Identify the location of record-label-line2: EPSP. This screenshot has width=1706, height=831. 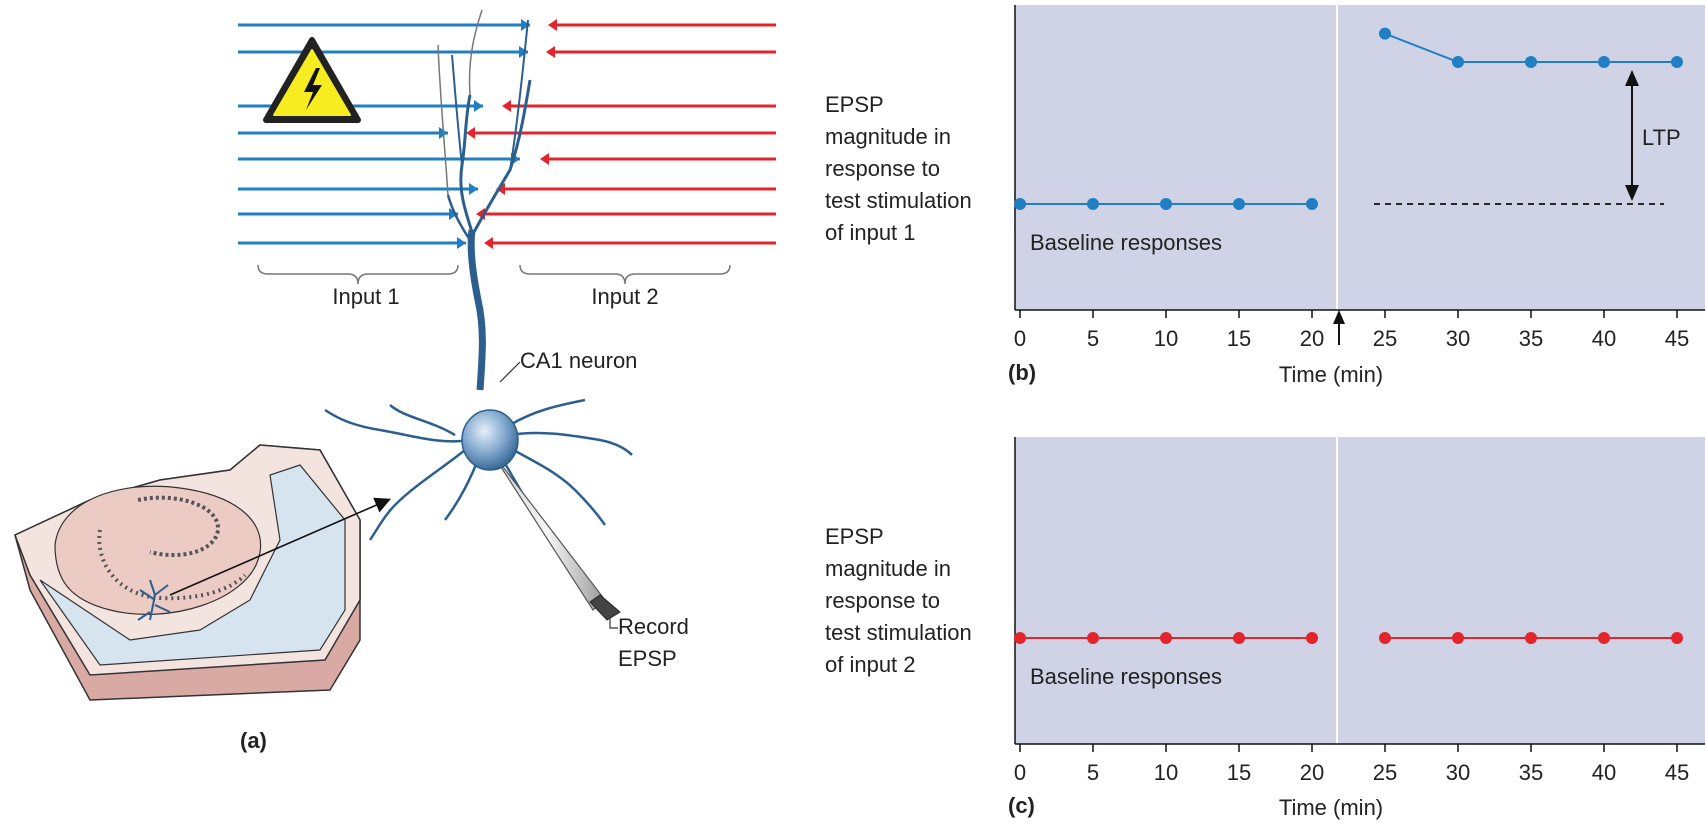
(647, 658).